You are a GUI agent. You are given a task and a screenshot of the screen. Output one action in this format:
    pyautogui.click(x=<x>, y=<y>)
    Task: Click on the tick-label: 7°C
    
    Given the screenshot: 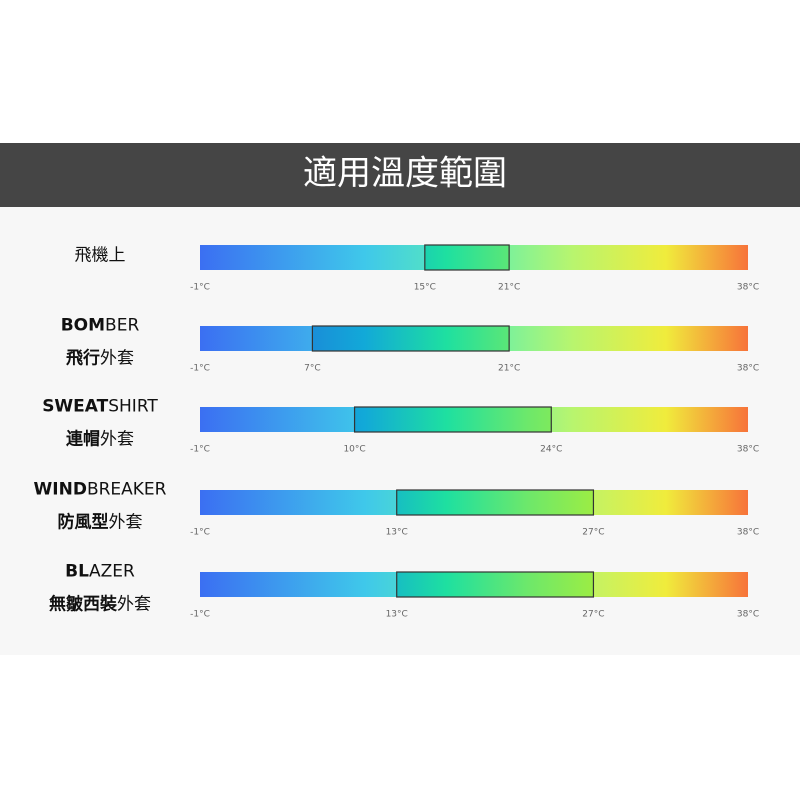 What is the action you would take?
    pyautogui.click(x=312, y=369)
    